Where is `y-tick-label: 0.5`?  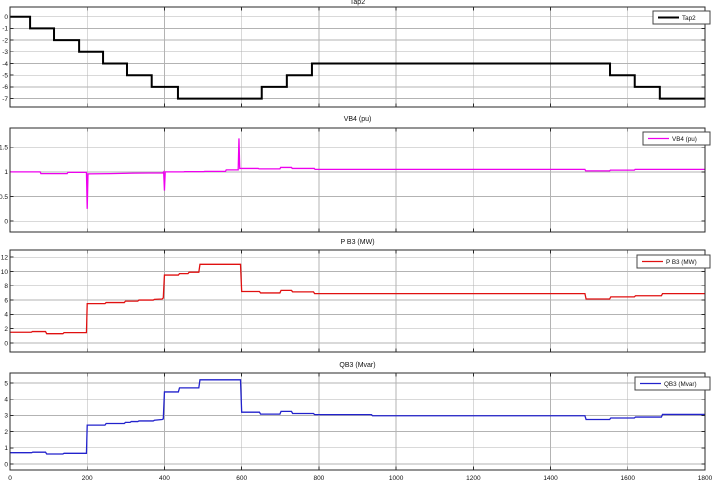
y-tick-label: 0.5 is located at coordinates (4, 197).